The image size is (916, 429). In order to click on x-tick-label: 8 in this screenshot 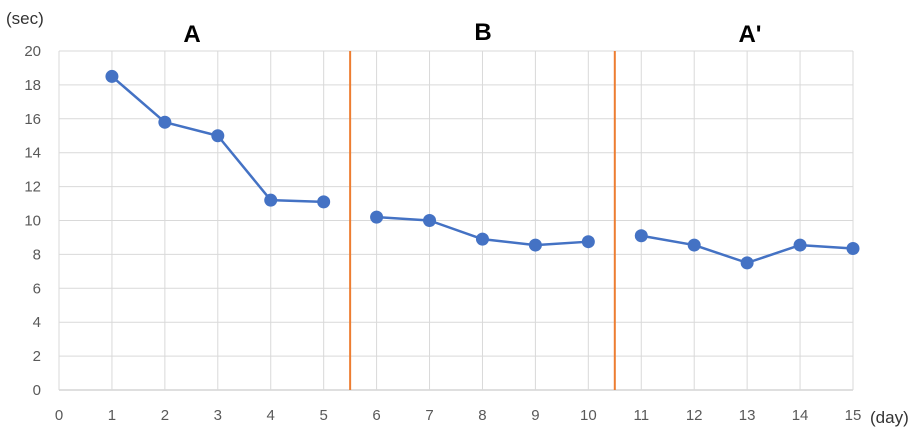, I will do `click(482, 415)`.